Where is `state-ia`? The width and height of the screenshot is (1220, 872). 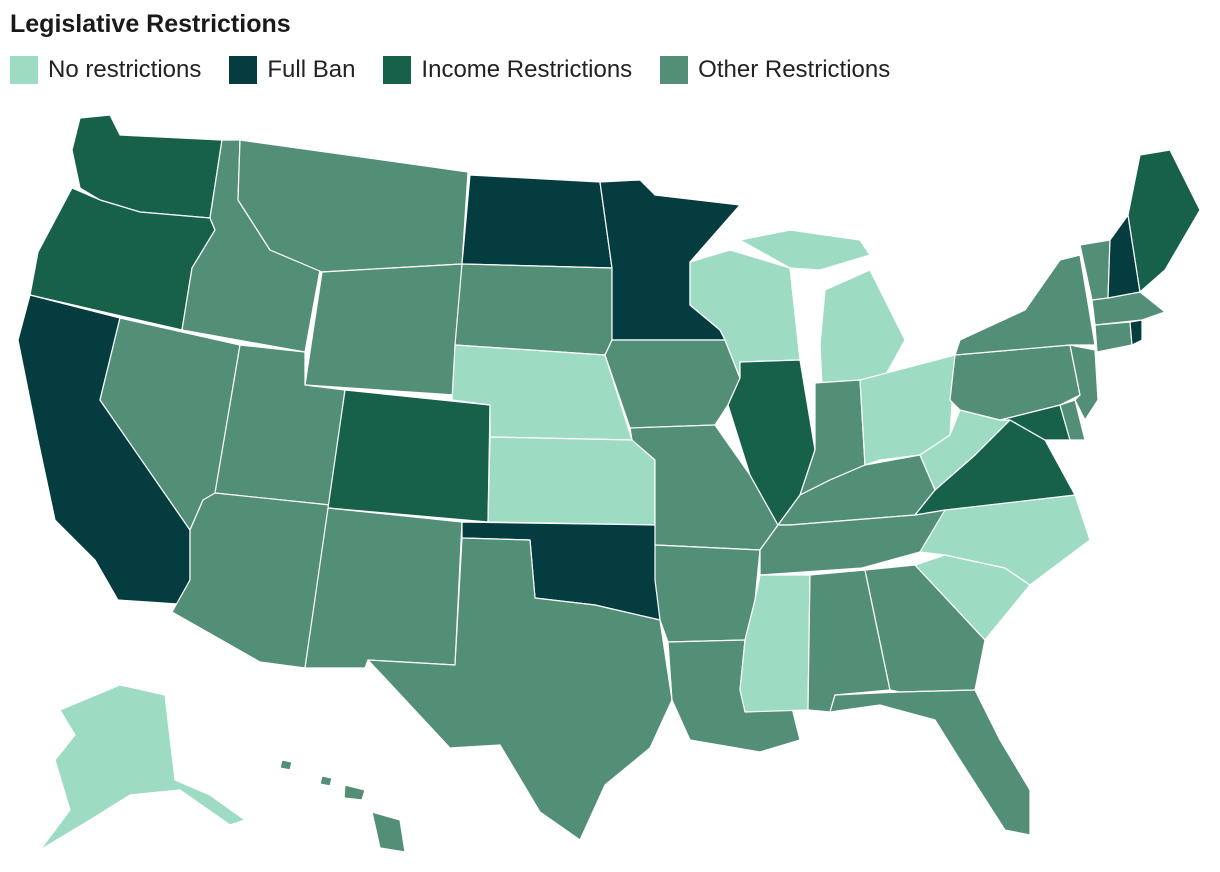
state-ia is located at coordinates (672, 384).